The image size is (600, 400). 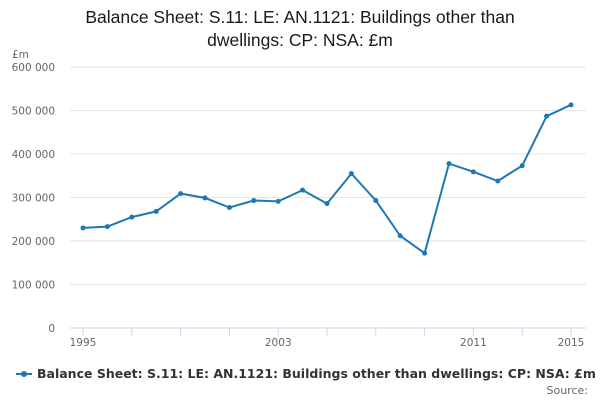 What do you see at coordinates (229, 208) in the screenshot?
I see `data-point-2001` at bounding box center [229, 208].